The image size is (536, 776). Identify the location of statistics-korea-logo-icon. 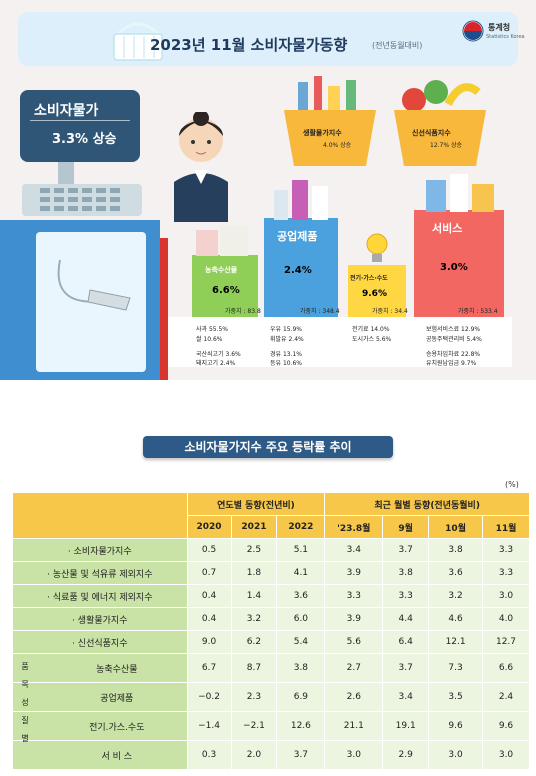
(473, 31).